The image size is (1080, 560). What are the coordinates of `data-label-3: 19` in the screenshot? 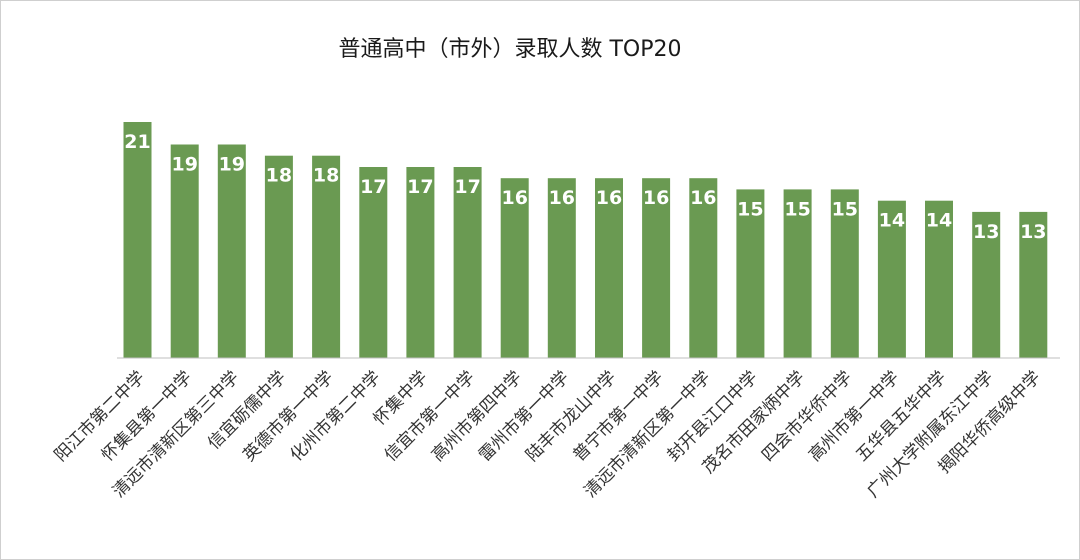 It's located at (232, 165).